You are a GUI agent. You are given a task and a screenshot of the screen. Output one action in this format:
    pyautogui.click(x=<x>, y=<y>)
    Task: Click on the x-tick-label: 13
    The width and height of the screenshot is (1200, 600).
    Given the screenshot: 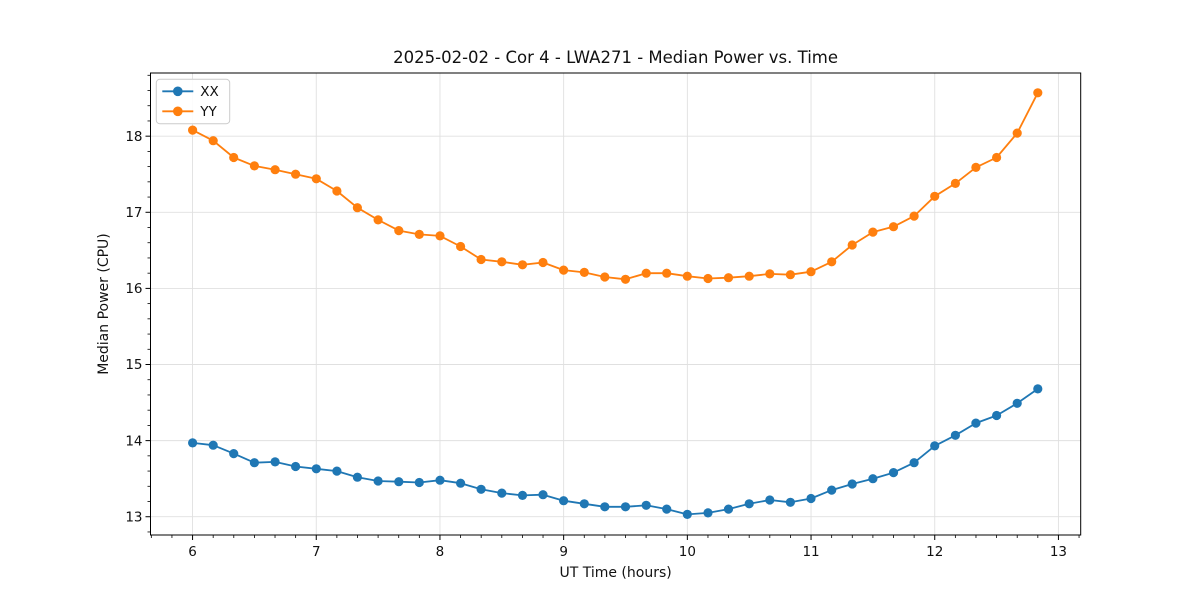 What is the action you would take?
    pyautogui.click(x=1058, y=552)
    